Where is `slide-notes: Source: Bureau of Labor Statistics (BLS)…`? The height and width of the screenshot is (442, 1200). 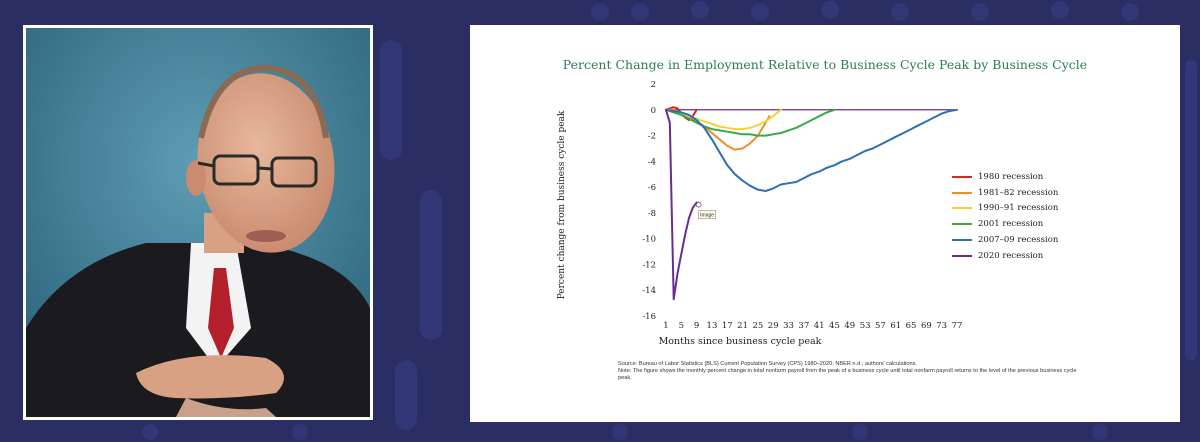
slide-notes: Source: Bureau of Labor Statistics (BLS)… is located at coordinates (853, 372).